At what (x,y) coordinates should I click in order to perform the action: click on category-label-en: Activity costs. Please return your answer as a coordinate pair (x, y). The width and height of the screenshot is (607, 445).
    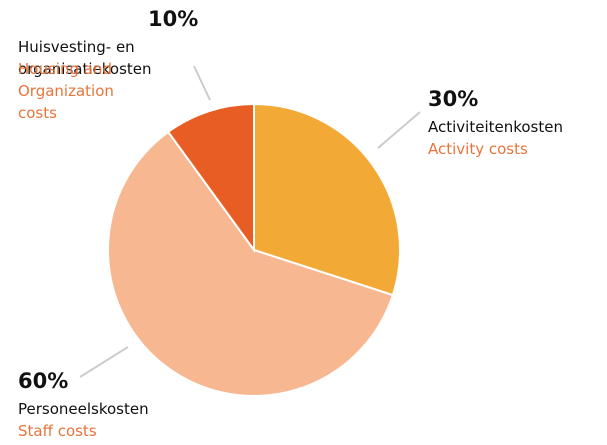
    Looking at the image, I should click on (478, 149).